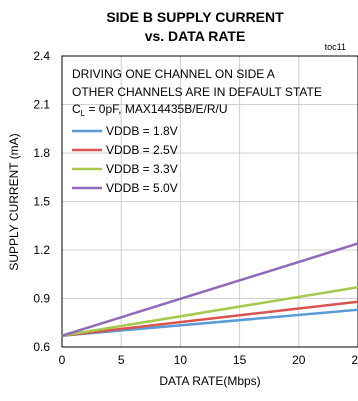  I want to click on y-tick-label: 2.1, so click(41, 105).